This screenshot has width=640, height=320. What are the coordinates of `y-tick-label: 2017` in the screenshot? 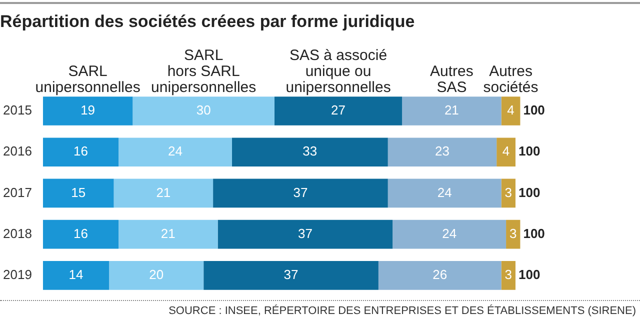 It's located at (17, 192).